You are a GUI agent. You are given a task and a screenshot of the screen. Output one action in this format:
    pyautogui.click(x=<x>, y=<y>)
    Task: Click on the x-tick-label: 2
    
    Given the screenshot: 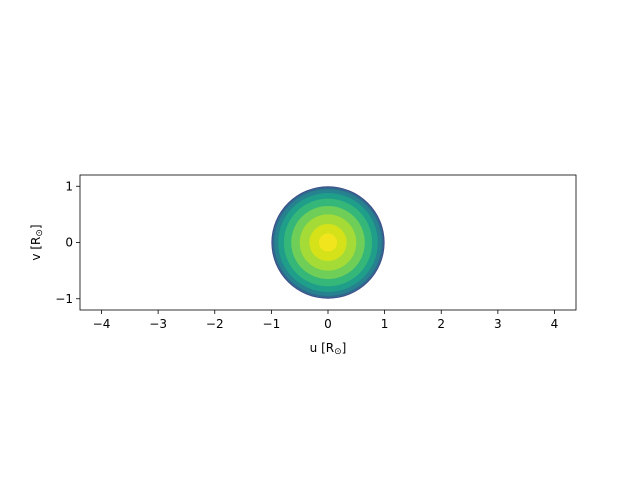 What is the action you would take?
    pyautogui.click(x=441, y=324)
    